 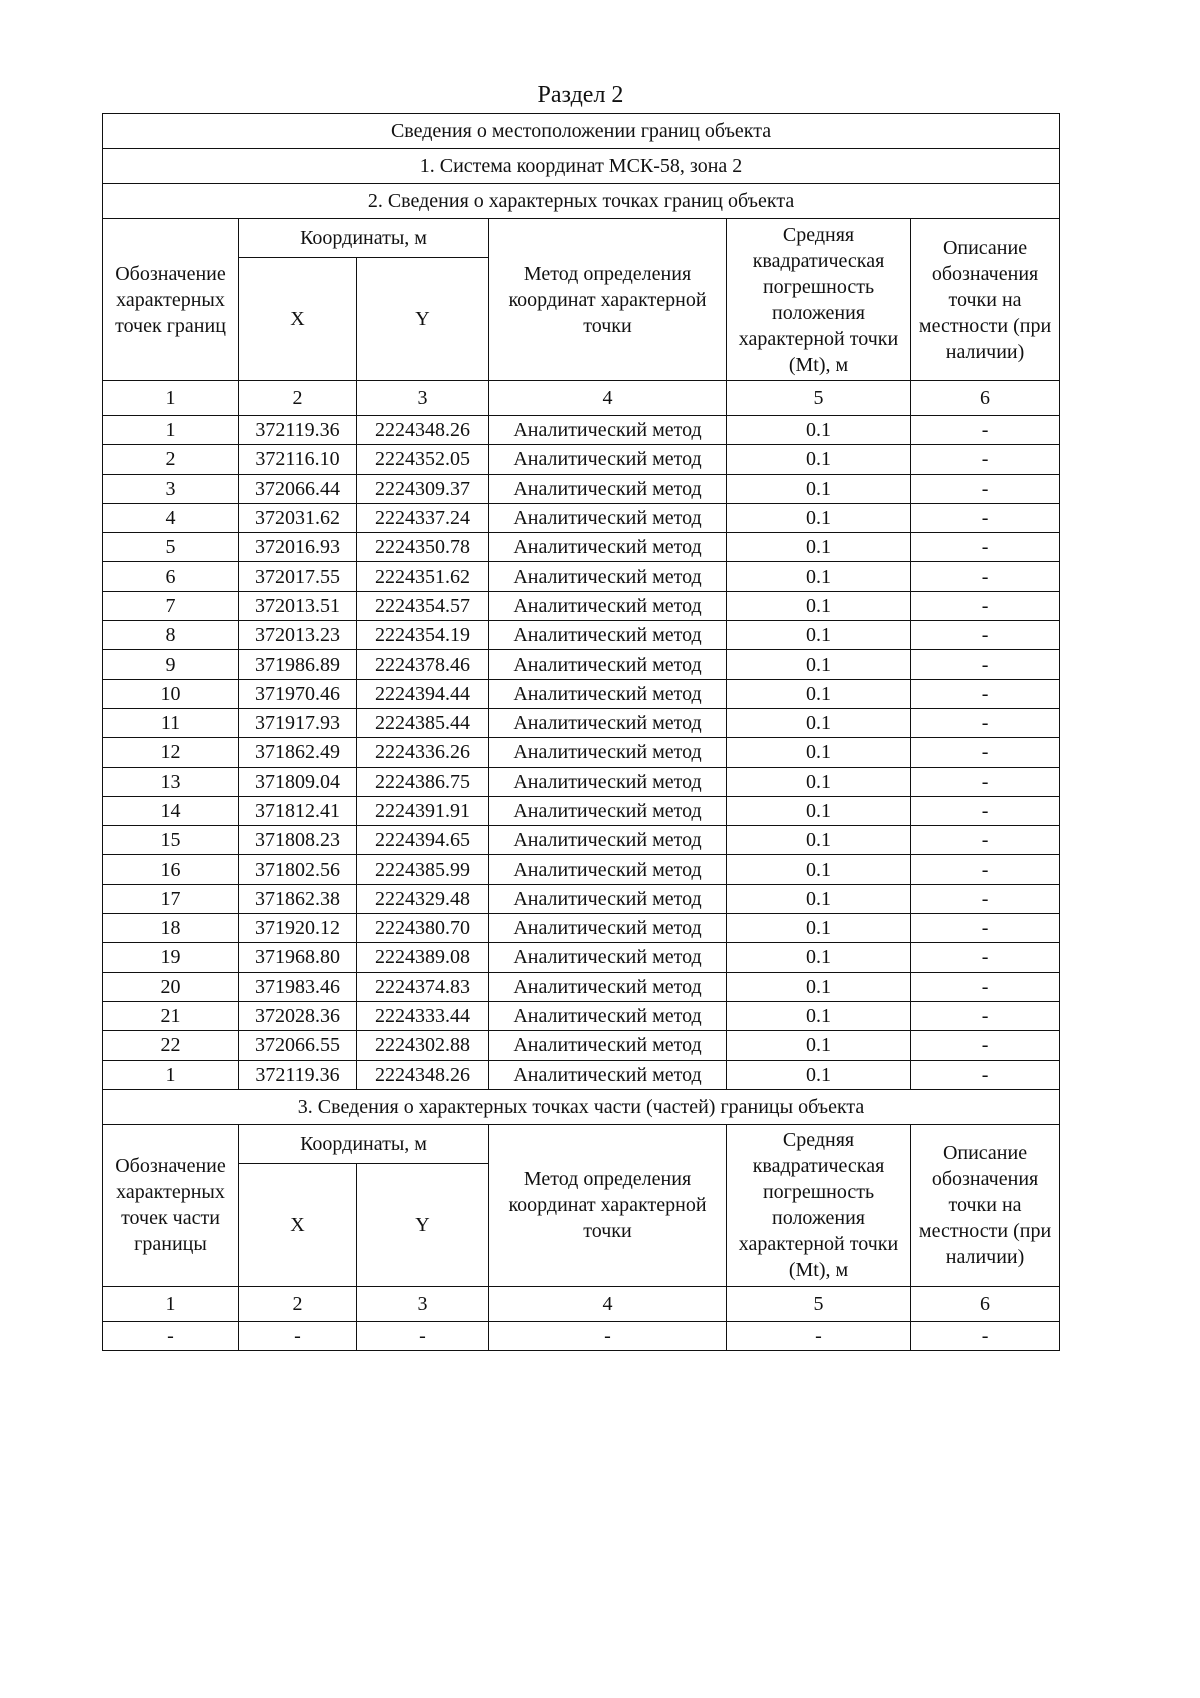 I want to click on table-cell: 2224385.44, so click(x=422, y=723).